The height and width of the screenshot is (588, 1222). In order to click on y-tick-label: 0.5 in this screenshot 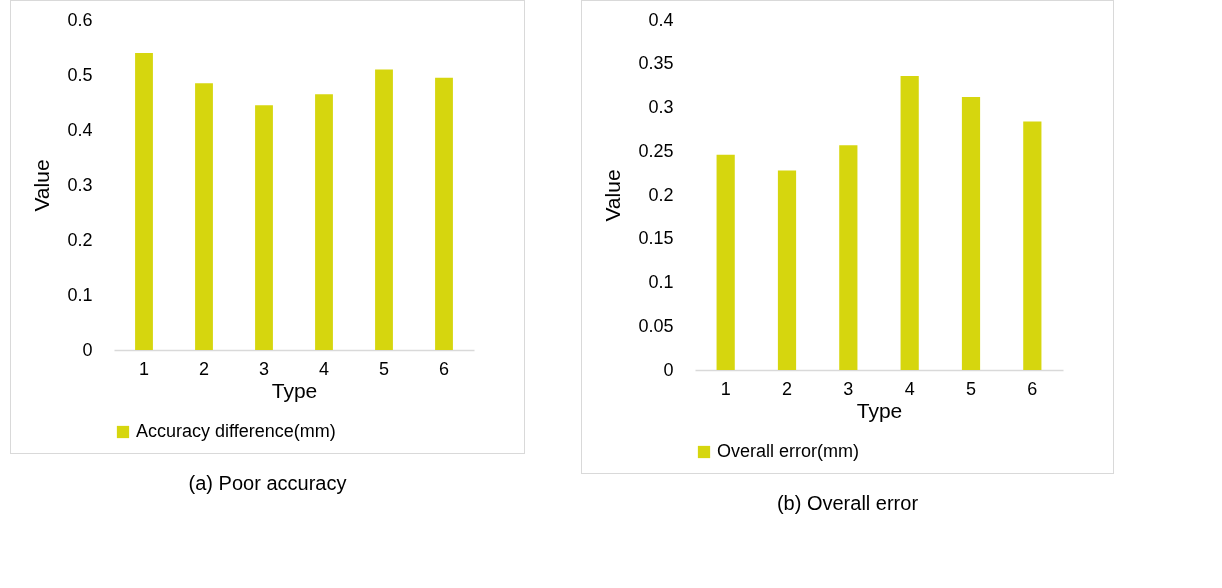, I will do `click(80, 74)`.